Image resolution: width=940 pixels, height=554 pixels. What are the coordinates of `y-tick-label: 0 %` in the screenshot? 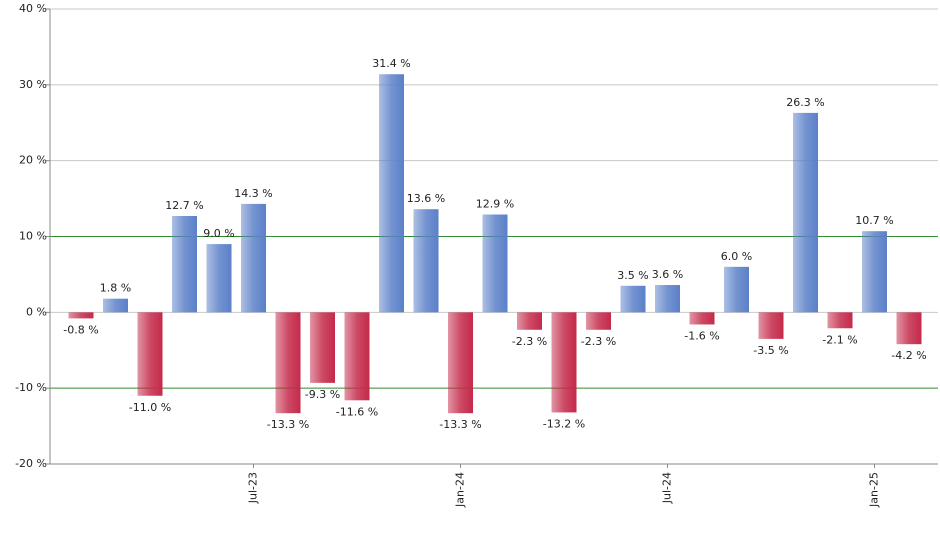 It's located at (36, 311).